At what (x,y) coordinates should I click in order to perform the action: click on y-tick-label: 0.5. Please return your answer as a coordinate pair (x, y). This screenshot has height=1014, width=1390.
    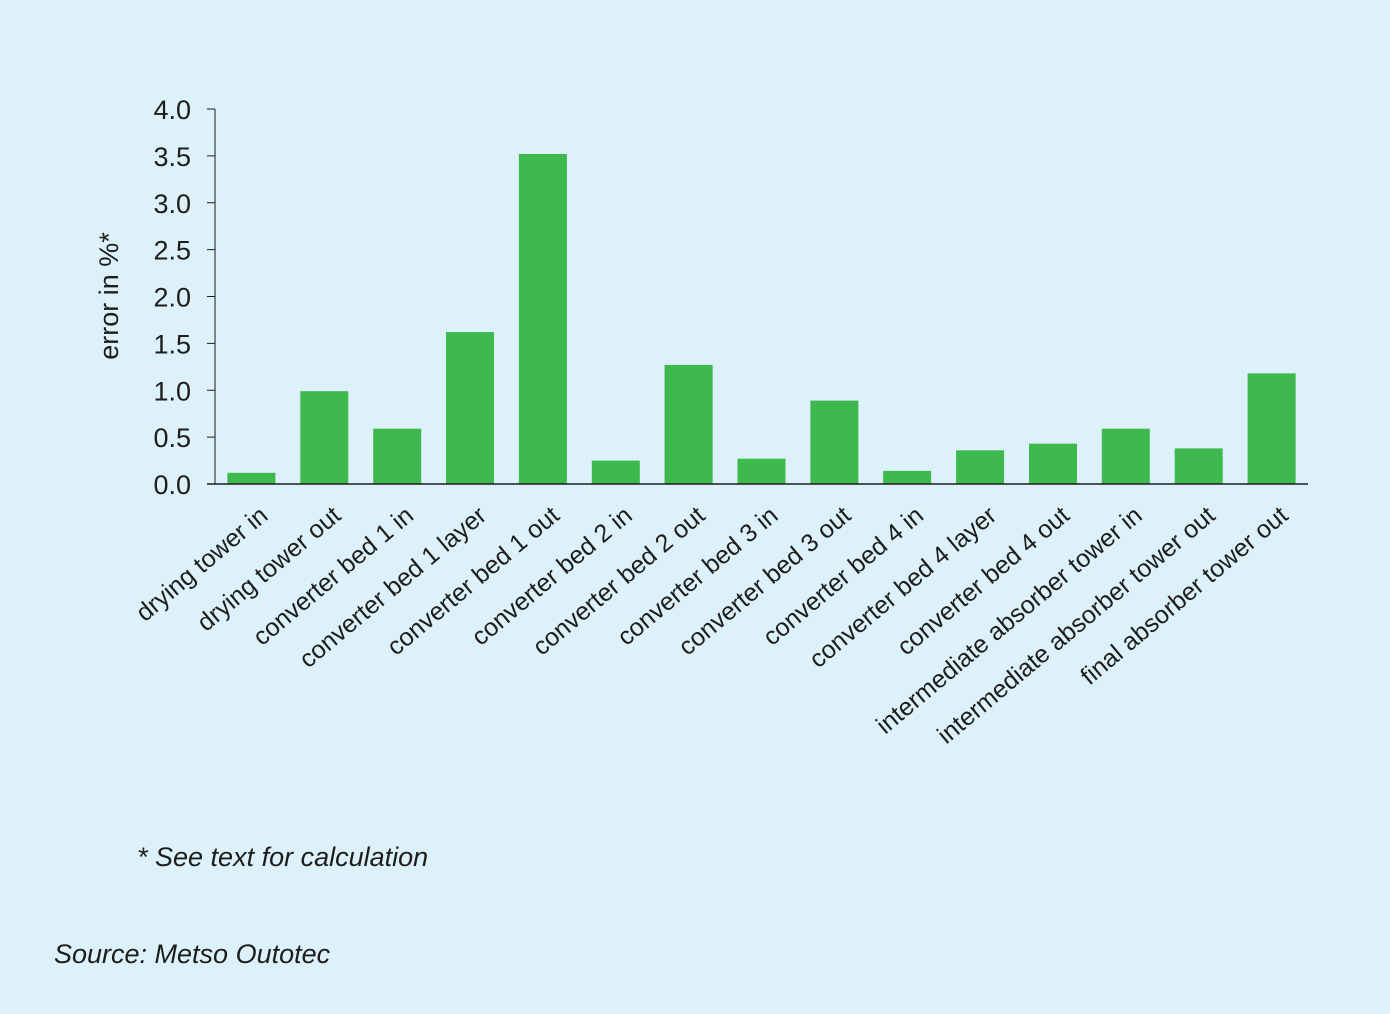
    Looking at the image, I should click on (172, 438).